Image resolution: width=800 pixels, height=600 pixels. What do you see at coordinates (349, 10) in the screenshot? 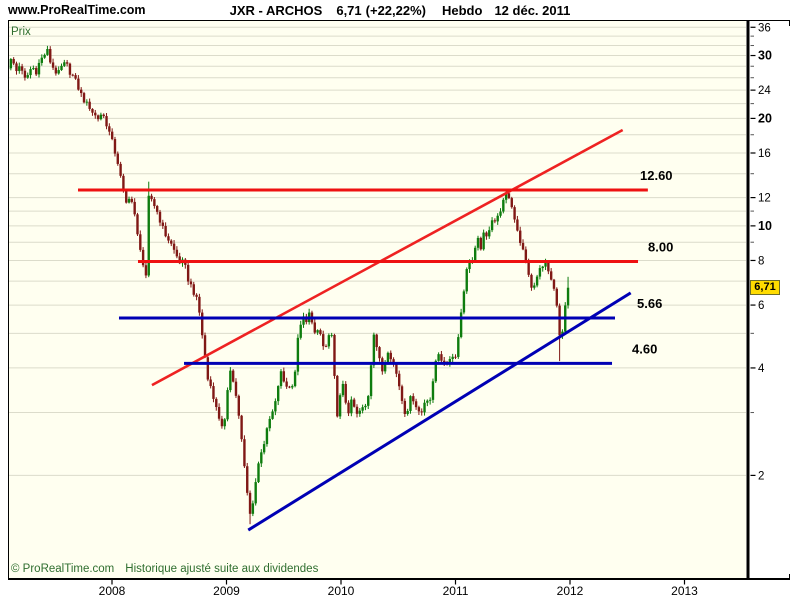
I see `last-price: 6,71` at bounding box center [349, 10].